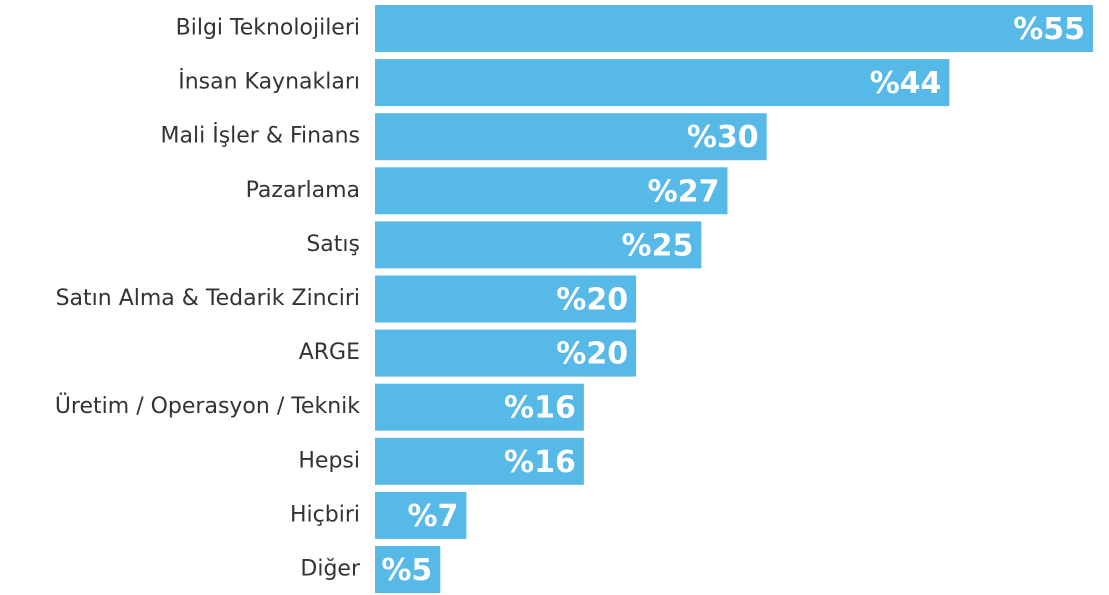  What do you see at coordinates (333, 244) in the screenshot?
I see `category-label: Satış` at bounding box center [333, 244].